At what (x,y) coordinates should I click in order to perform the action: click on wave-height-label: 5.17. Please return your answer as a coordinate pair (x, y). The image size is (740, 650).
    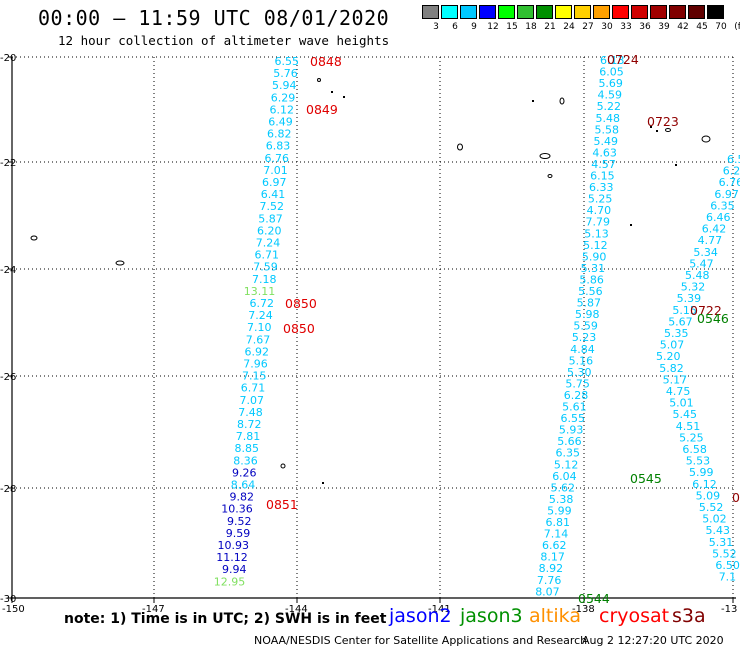
    Looking at the image, I should click on (675, 379).